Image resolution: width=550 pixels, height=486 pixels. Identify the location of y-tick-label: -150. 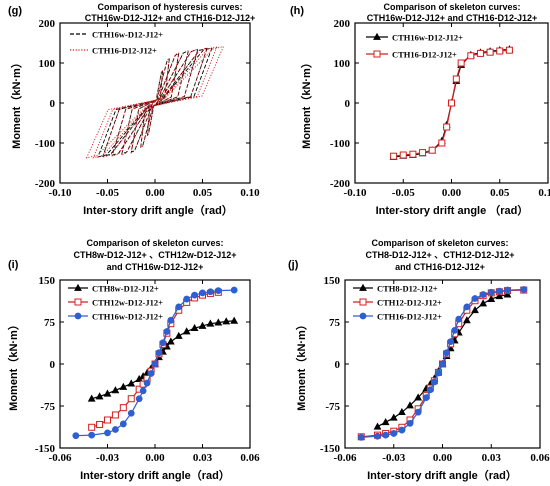
(45, 449).